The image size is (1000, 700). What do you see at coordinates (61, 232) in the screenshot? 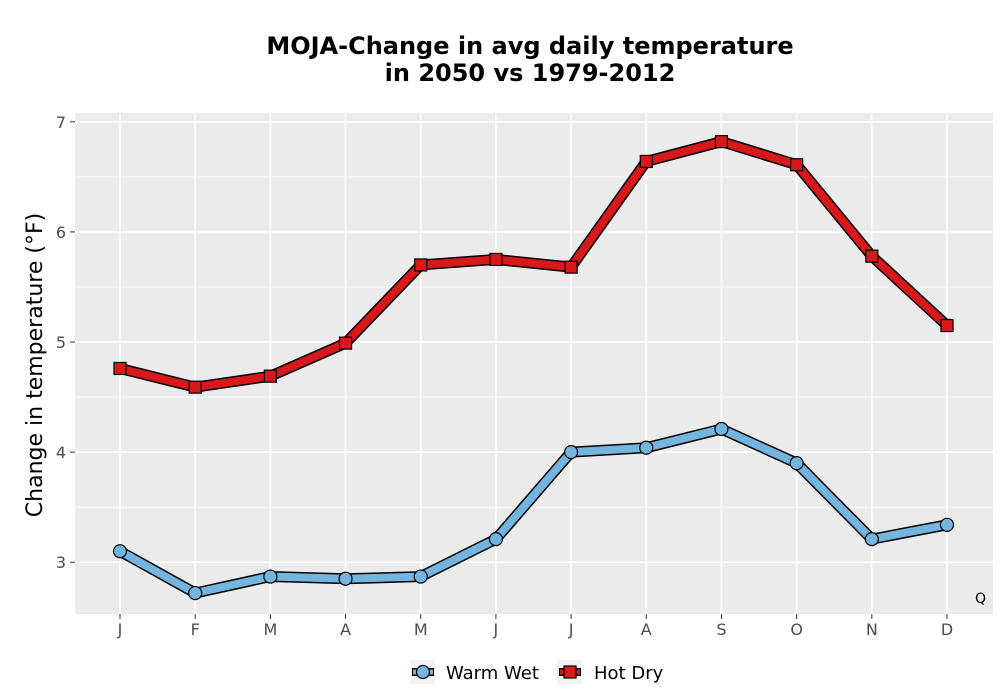
I see `y-tick-label: 6` at bounding box center [61, 232].